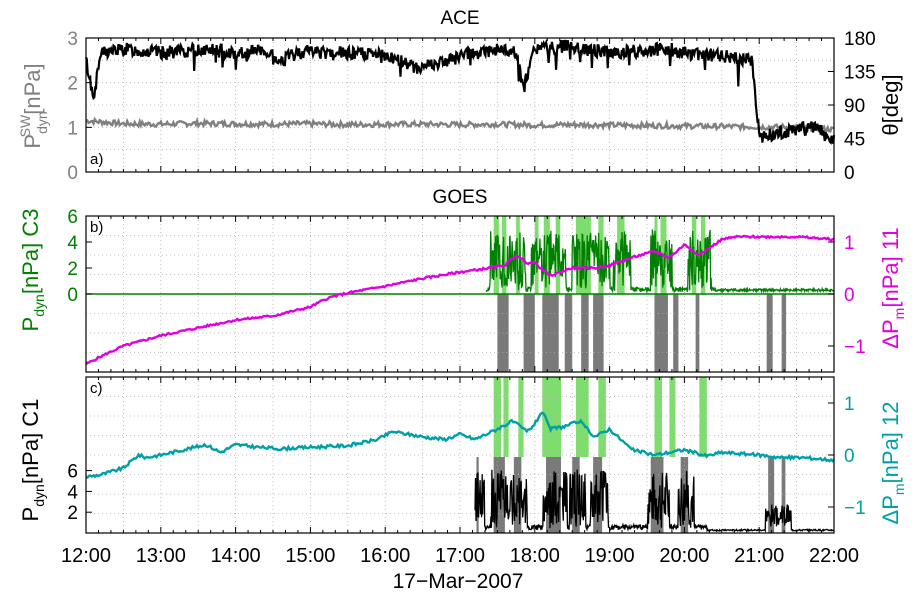  What do you see at coordinates (72, 173) in the screenshot?
I see `panel-a-ytick-left-label: 0` at bounding box center [72, 173].